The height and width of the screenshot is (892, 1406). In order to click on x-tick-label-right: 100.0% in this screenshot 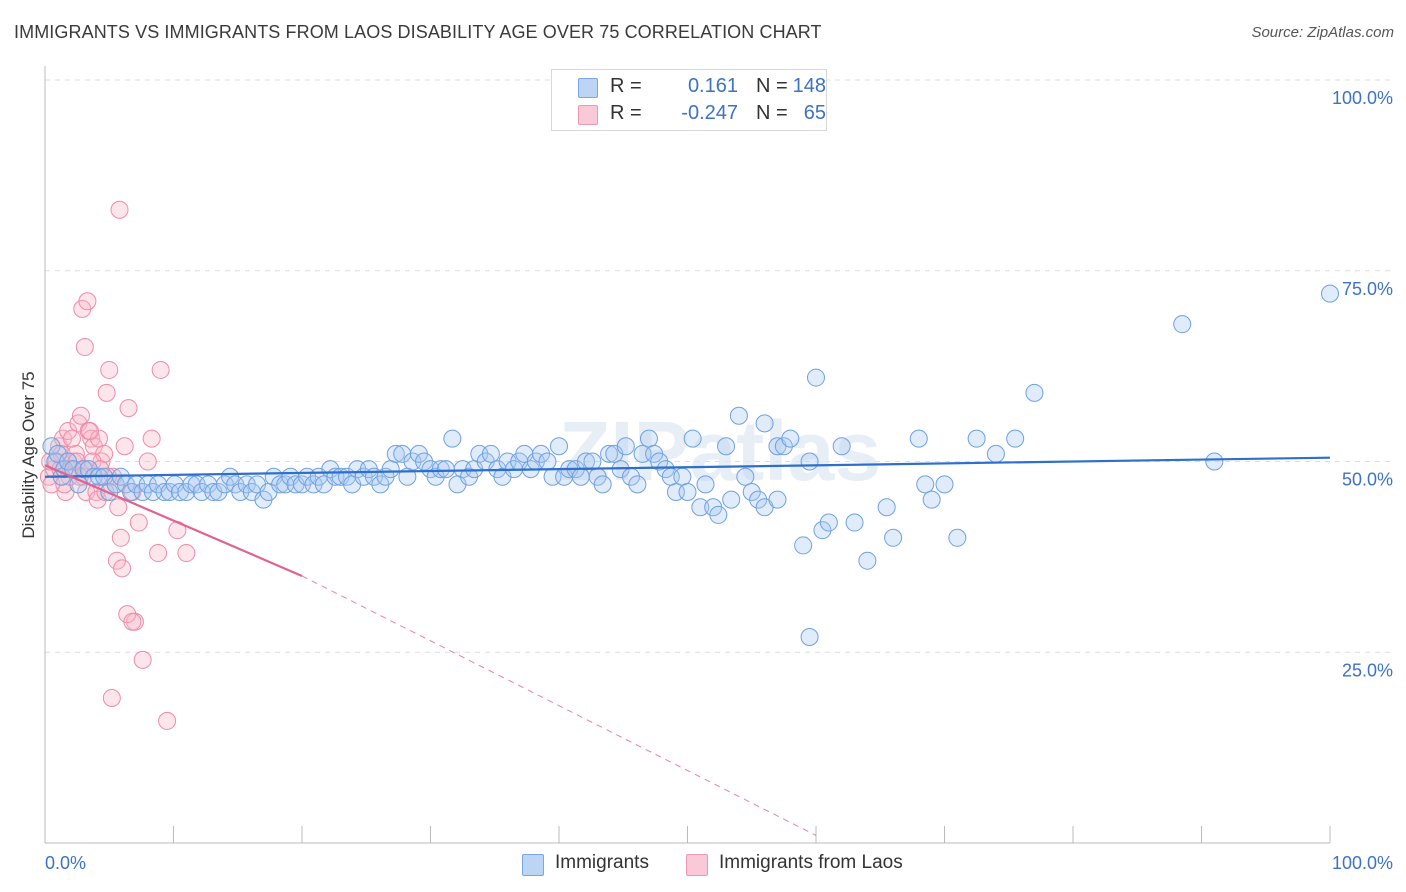, I will do `click(1362, 863)`.